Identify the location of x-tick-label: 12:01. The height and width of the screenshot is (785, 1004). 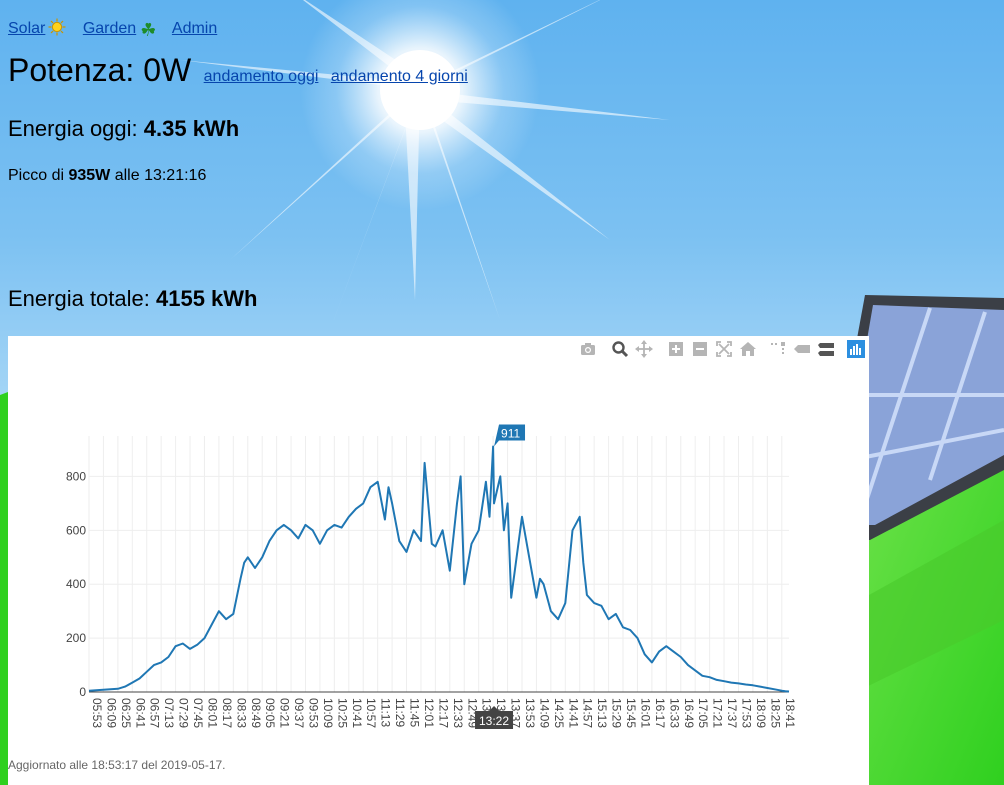
(429, 713).